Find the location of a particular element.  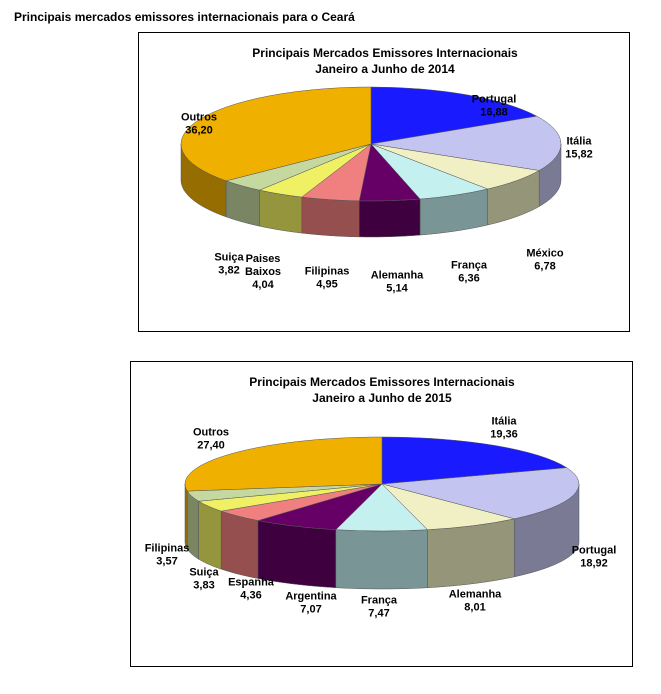

slice-label-italia: Itália 15,82 is located at coordinates (579, 148).